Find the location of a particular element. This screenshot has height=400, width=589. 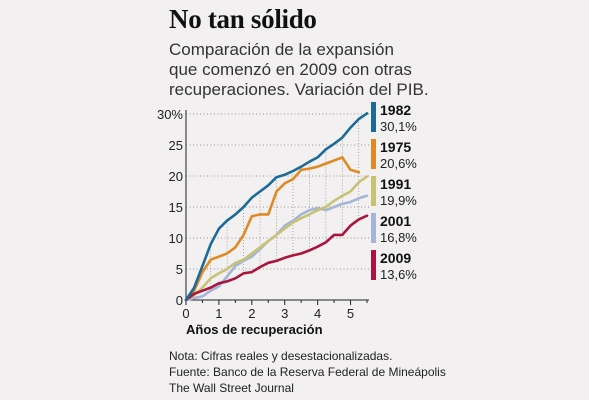

y-tick-label: 25 is located at coordinates (176, 145).